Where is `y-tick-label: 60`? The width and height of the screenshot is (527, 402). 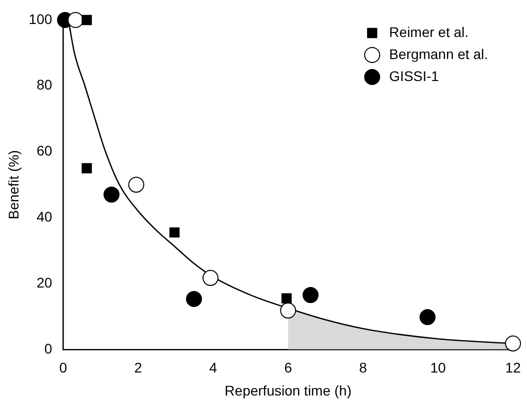 y-tick-label: 60 is located at coordinates (44, 150).